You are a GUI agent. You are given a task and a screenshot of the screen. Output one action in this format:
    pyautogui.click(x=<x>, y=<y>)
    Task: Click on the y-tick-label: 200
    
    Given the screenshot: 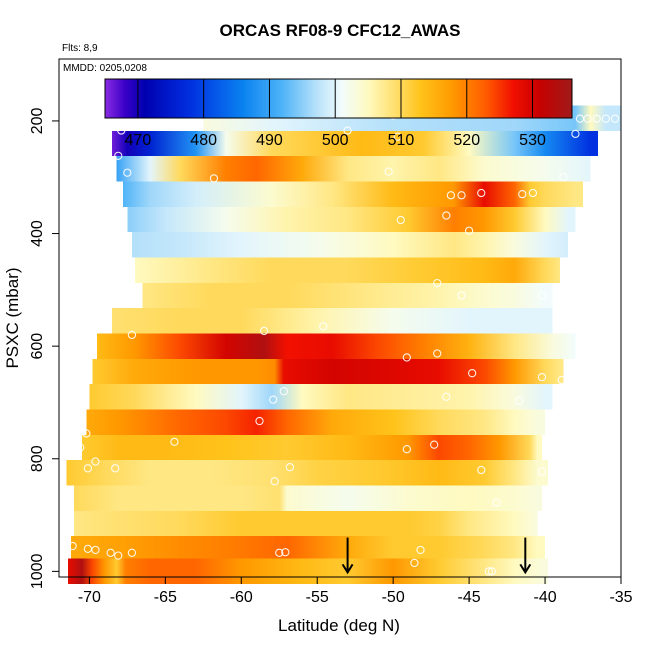 What is the action you would take?
    pyautogui.click(x=37, y=120)
    